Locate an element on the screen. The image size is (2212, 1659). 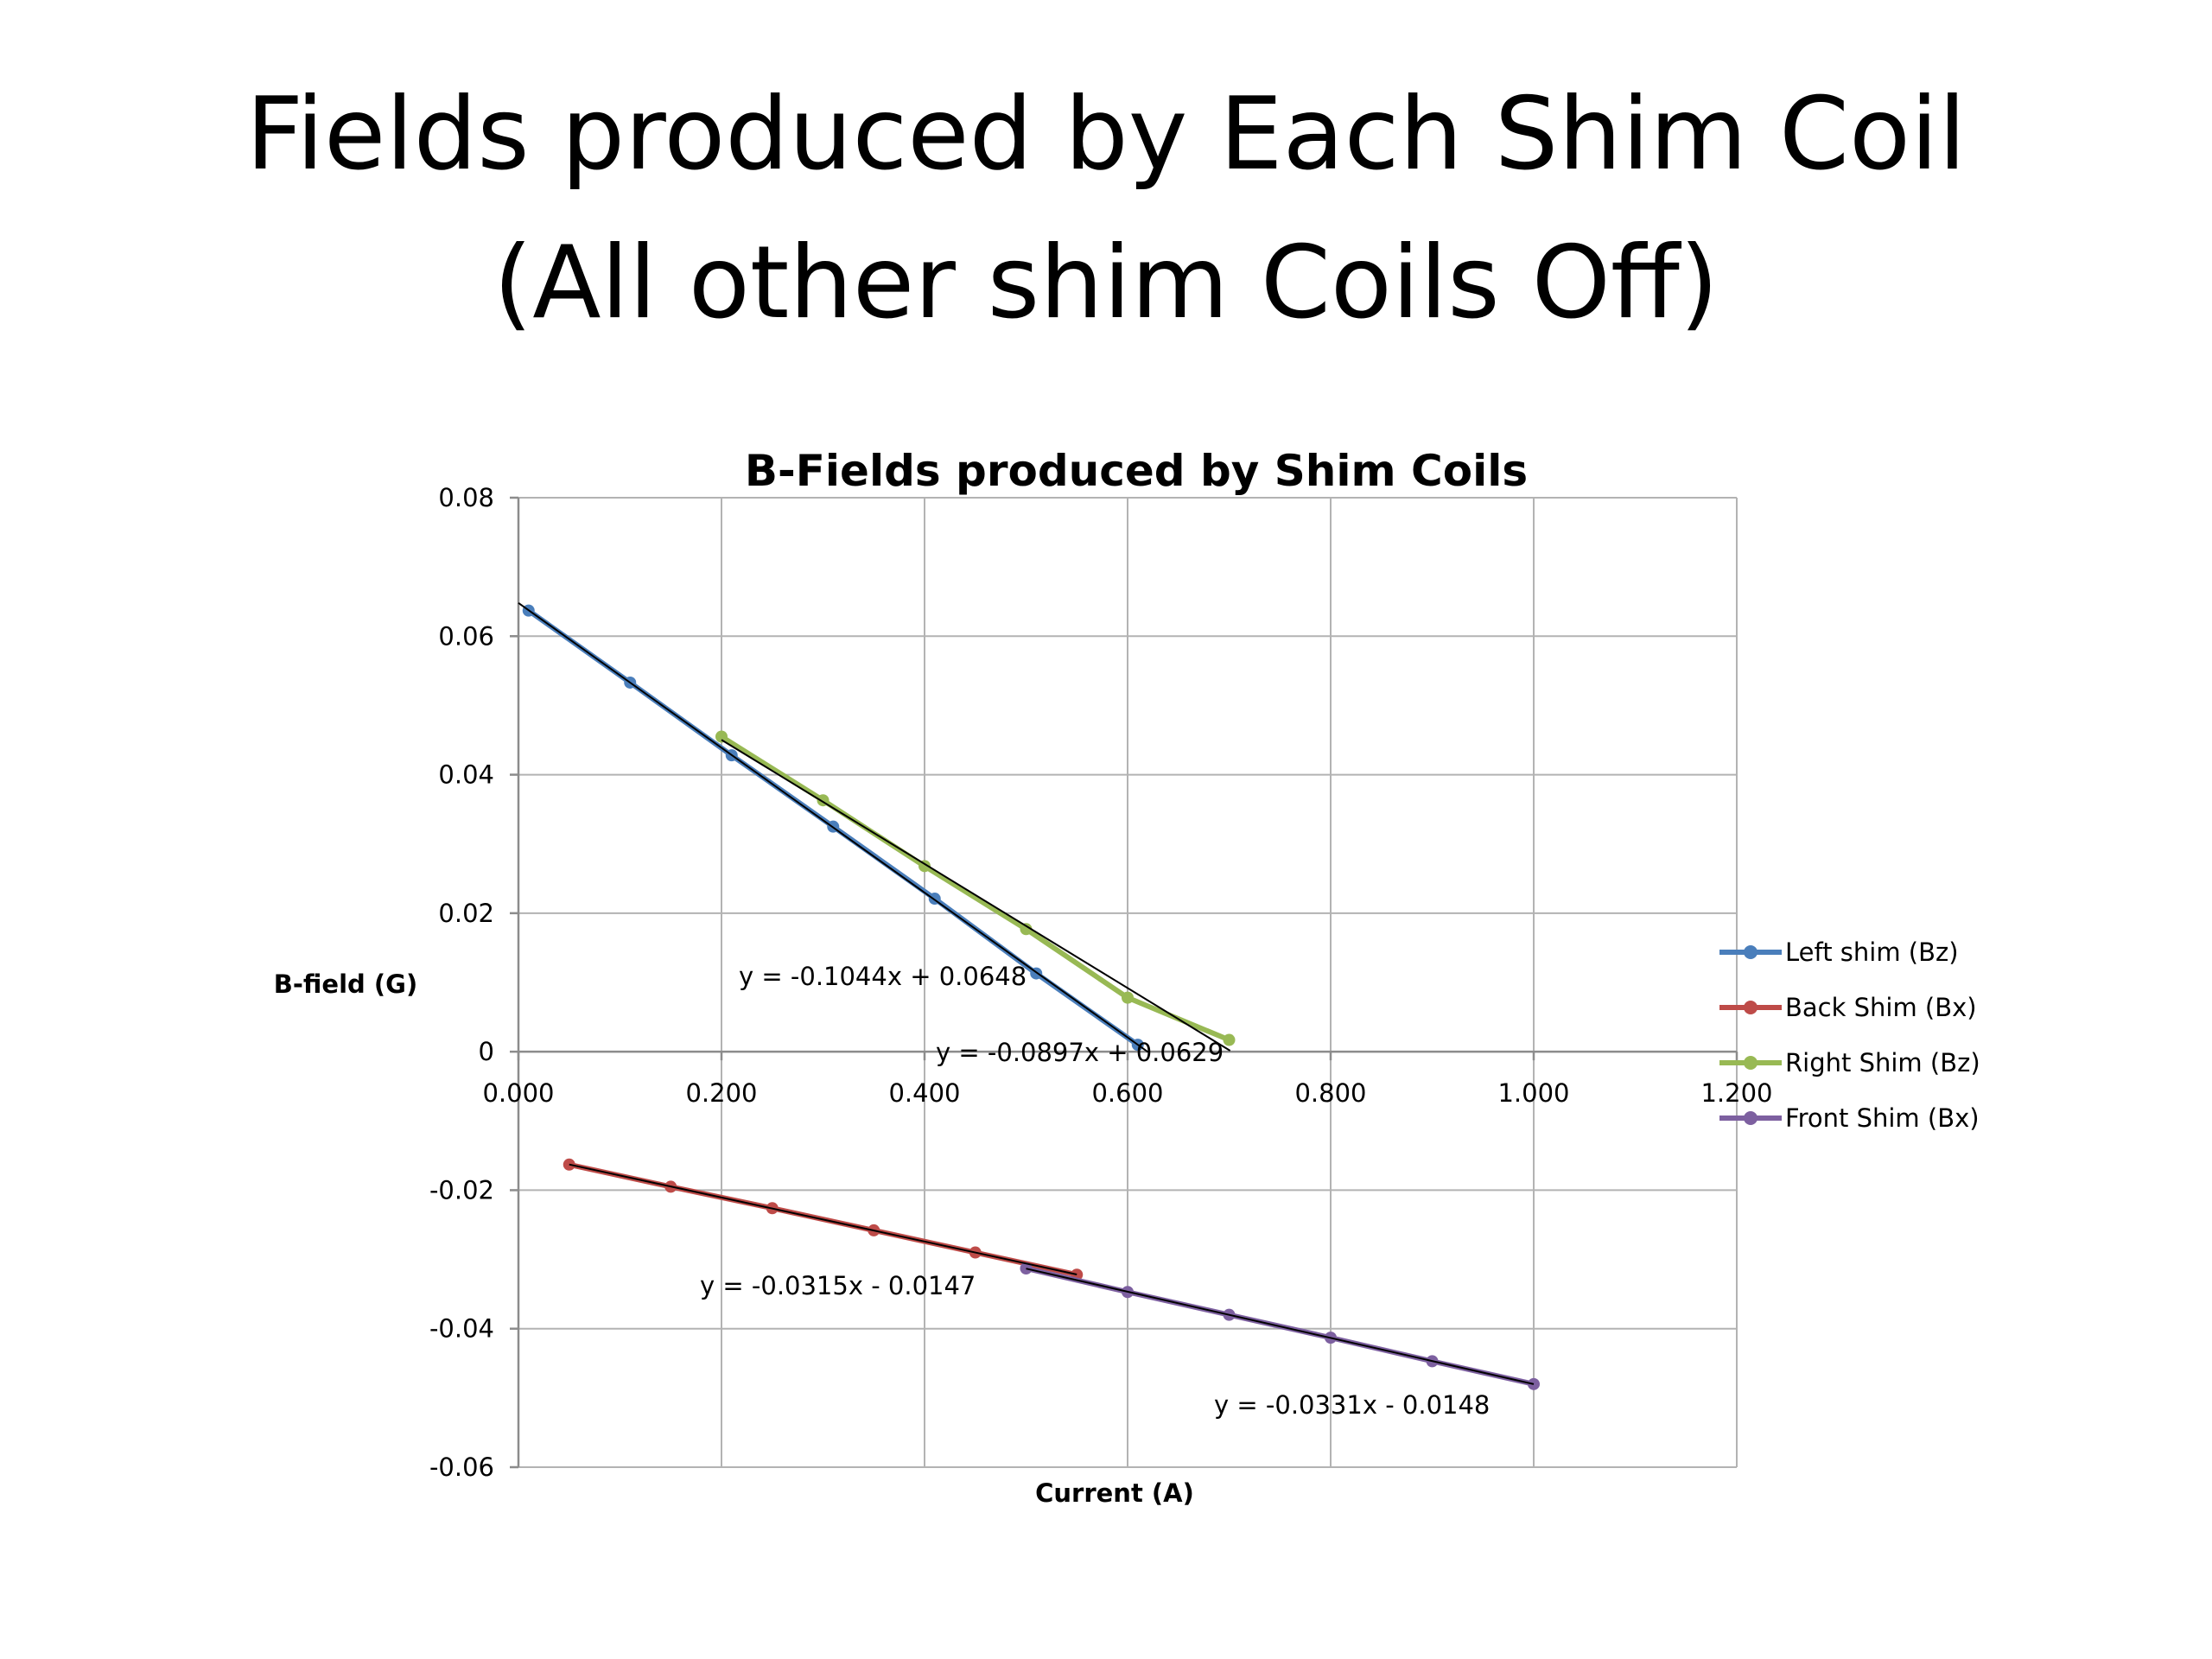
y-tick-label: -0.04 is located at coordinates (461, 1329).